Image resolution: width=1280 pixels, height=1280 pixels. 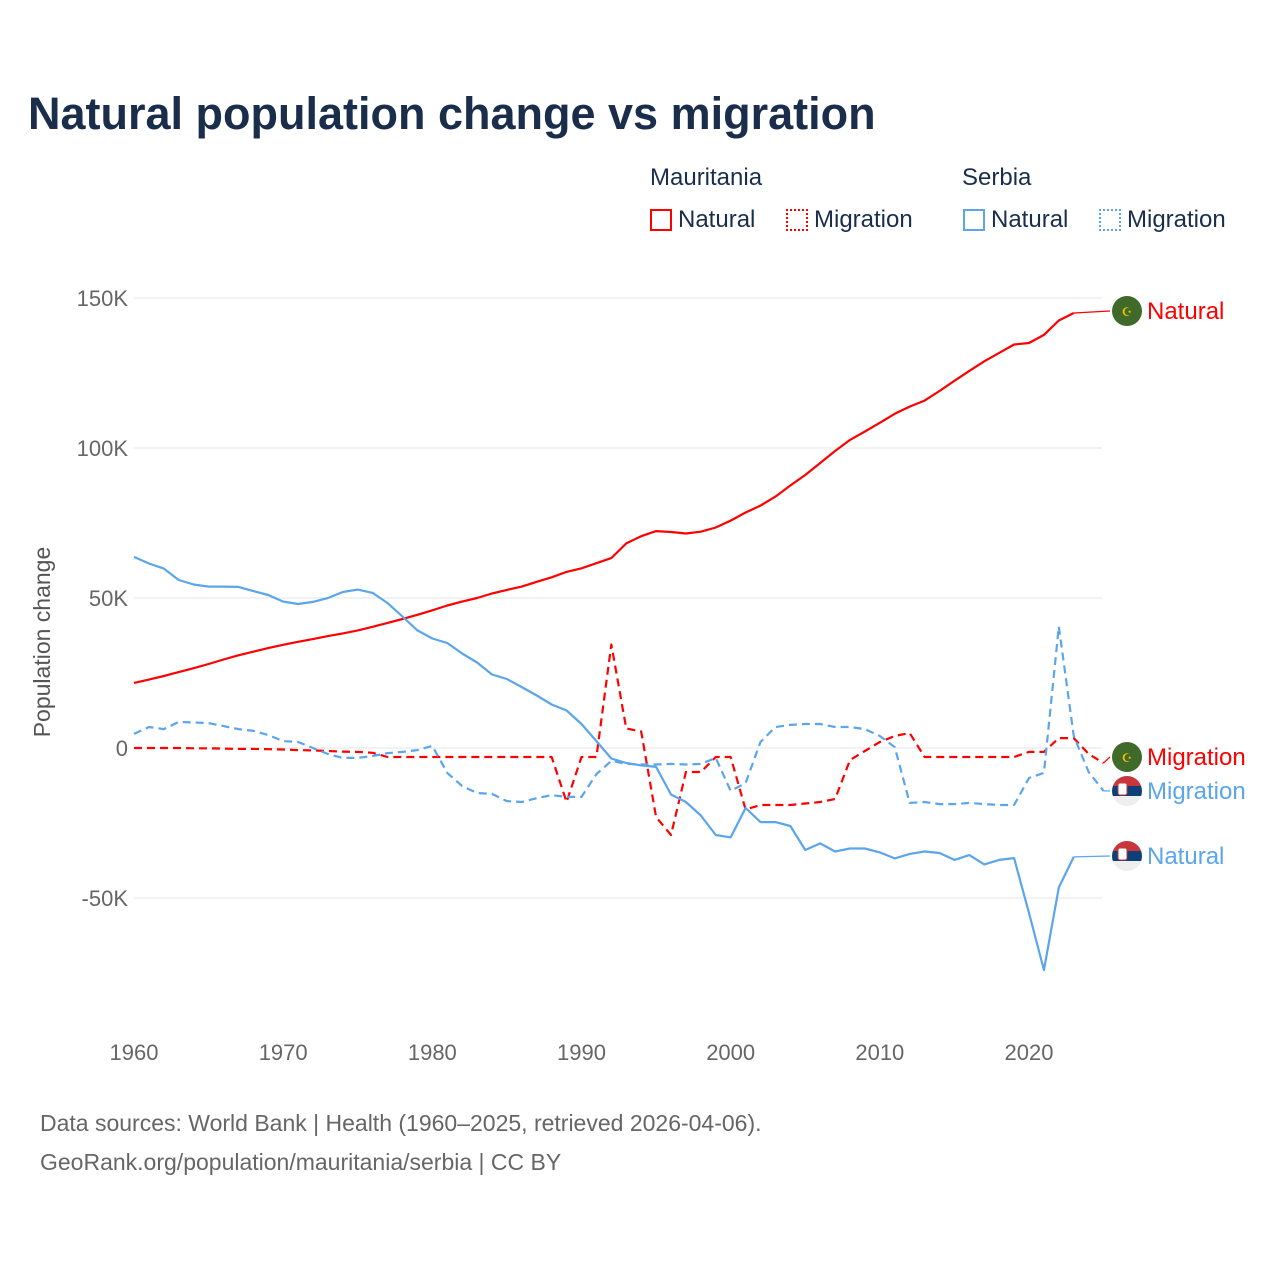 I want to click on legend-mauritania-natural: Natural, so click(x=702, y=220).